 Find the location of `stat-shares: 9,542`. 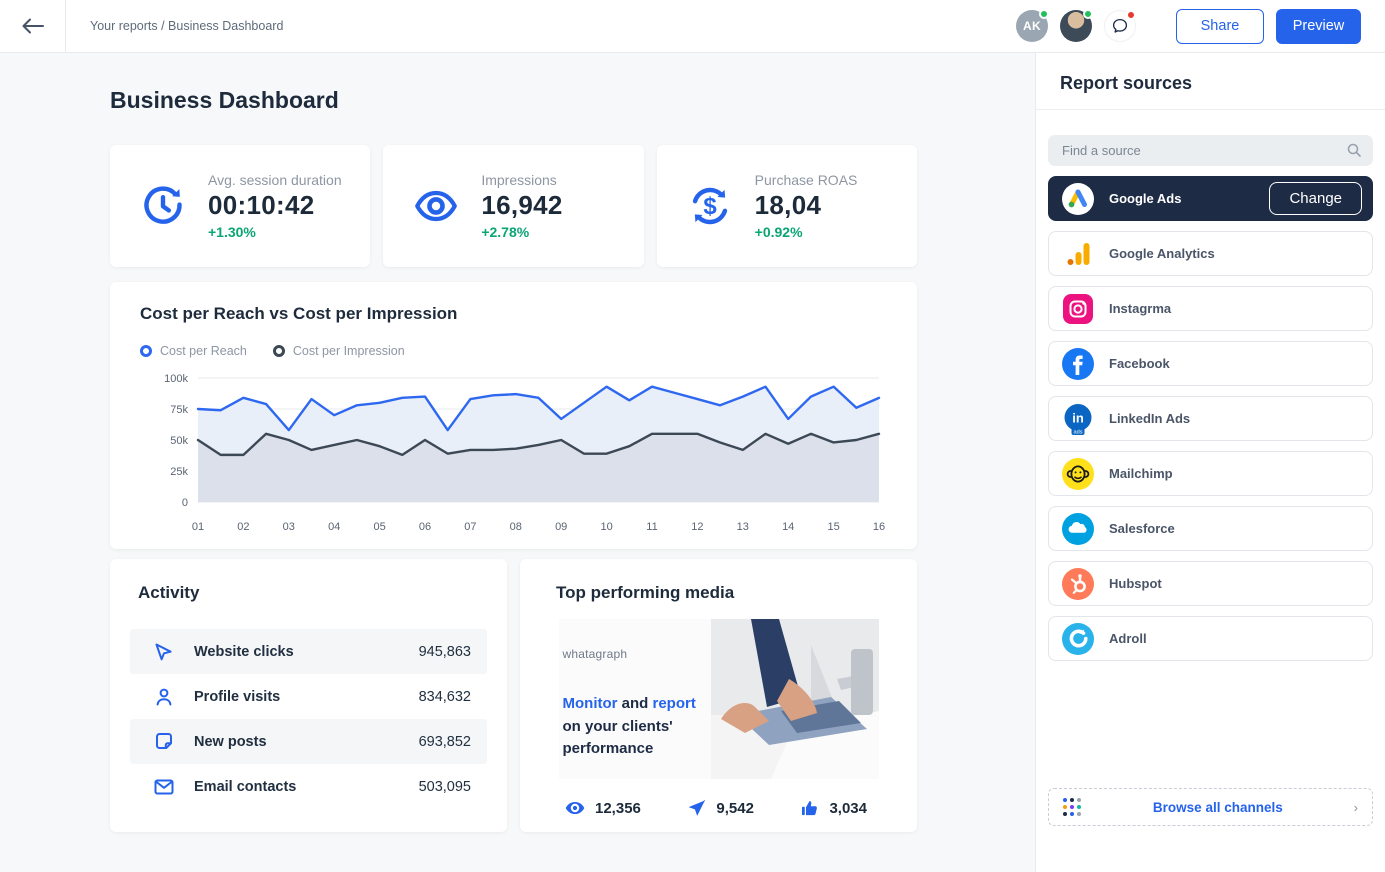

stat-shares: 9,542 is located at coordinates (720, 808).